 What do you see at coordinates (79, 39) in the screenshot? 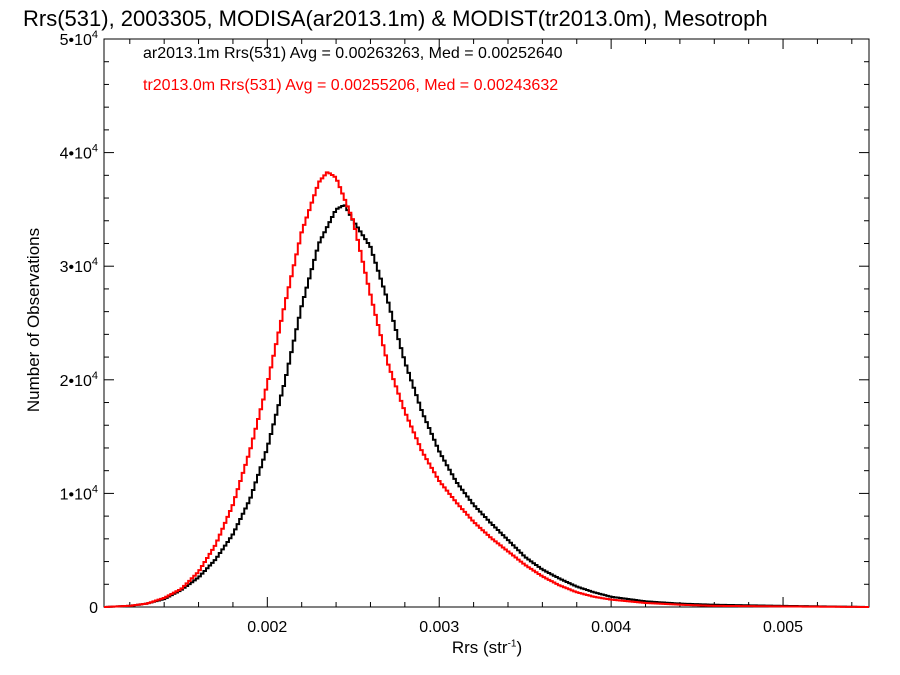
I see `y-tick-label: 5•104` at bounding box center [79, 39].